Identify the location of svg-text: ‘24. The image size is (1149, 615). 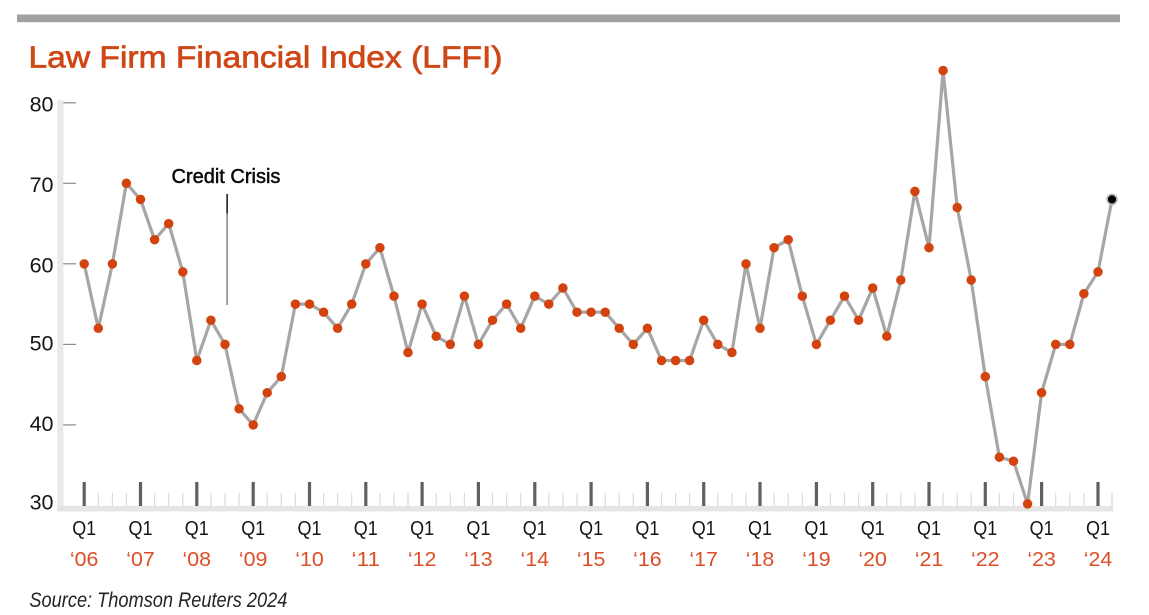
(1098, 560).